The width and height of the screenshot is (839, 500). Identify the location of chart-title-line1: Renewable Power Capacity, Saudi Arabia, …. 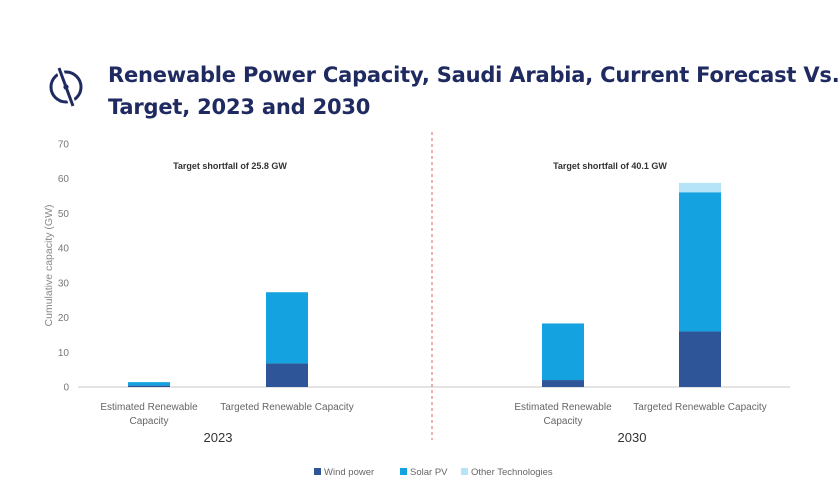
(473, 75).